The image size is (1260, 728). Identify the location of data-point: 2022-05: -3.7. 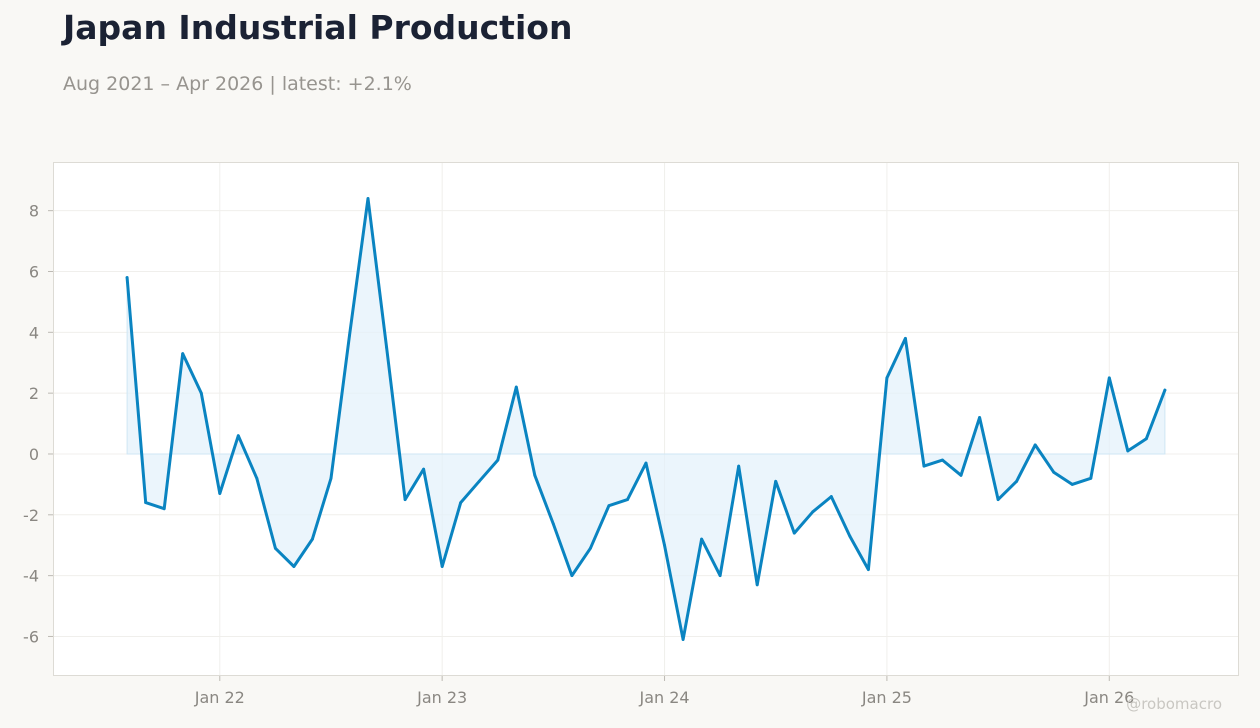
(294, 566).